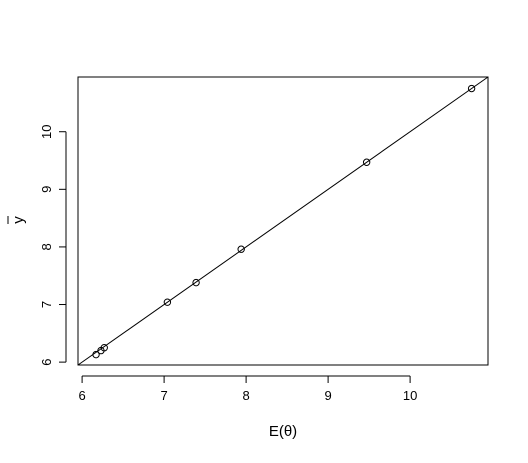 Image resolution: width=528 pixels, height=463 pixels. What do you see at coordinates (46, 189) in the screenshot?
I see `y-tick-label: 9` at bounding box center [46, 189].